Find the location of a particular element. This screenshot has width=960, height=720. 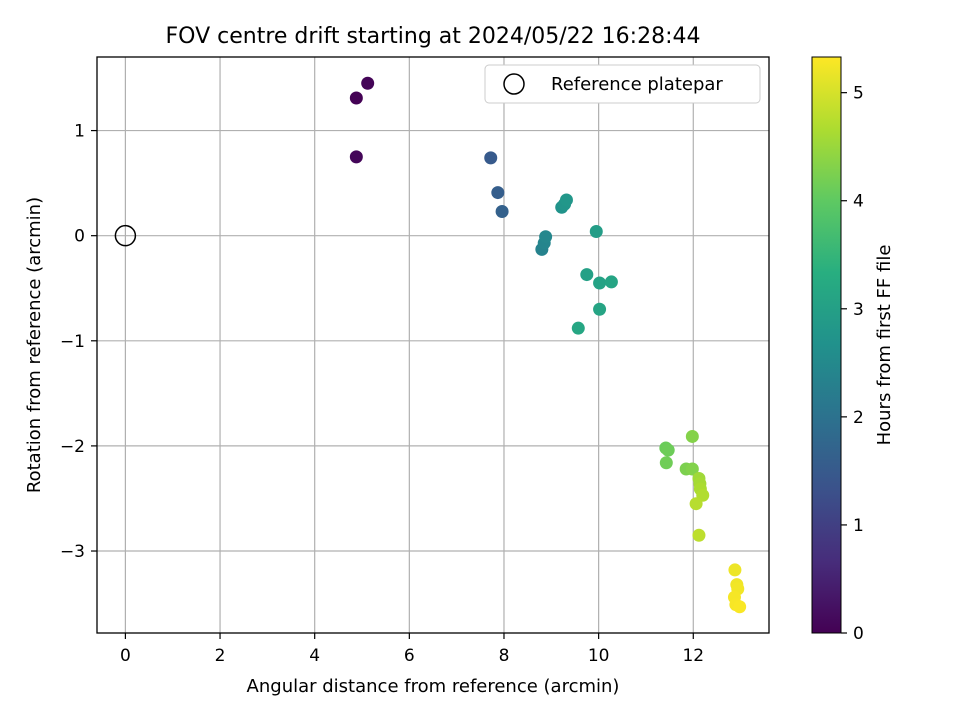

legend-label-reference: Reference platepar is located at coordinates (637, 84).